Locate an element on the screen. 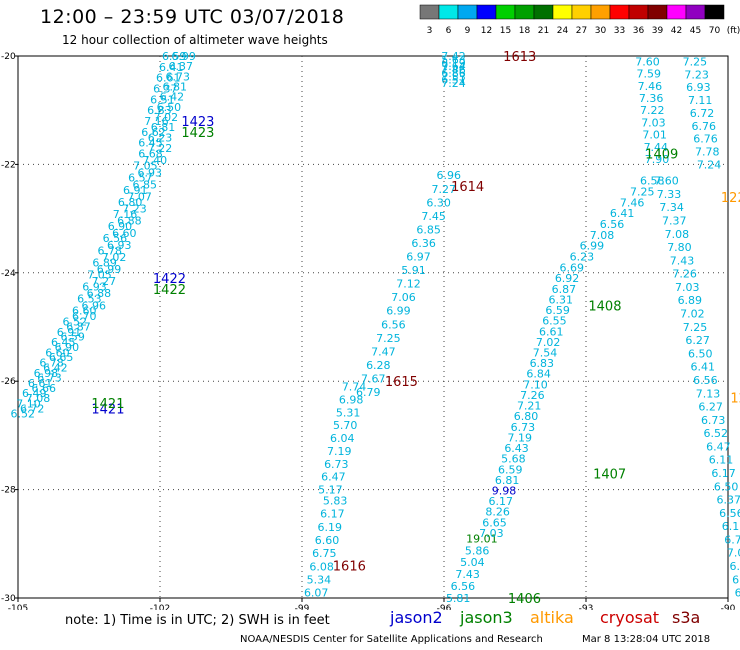 The height and width of the screenshot is (650, 740). swh-value: 6.98 is located at coordinates (351, 399).